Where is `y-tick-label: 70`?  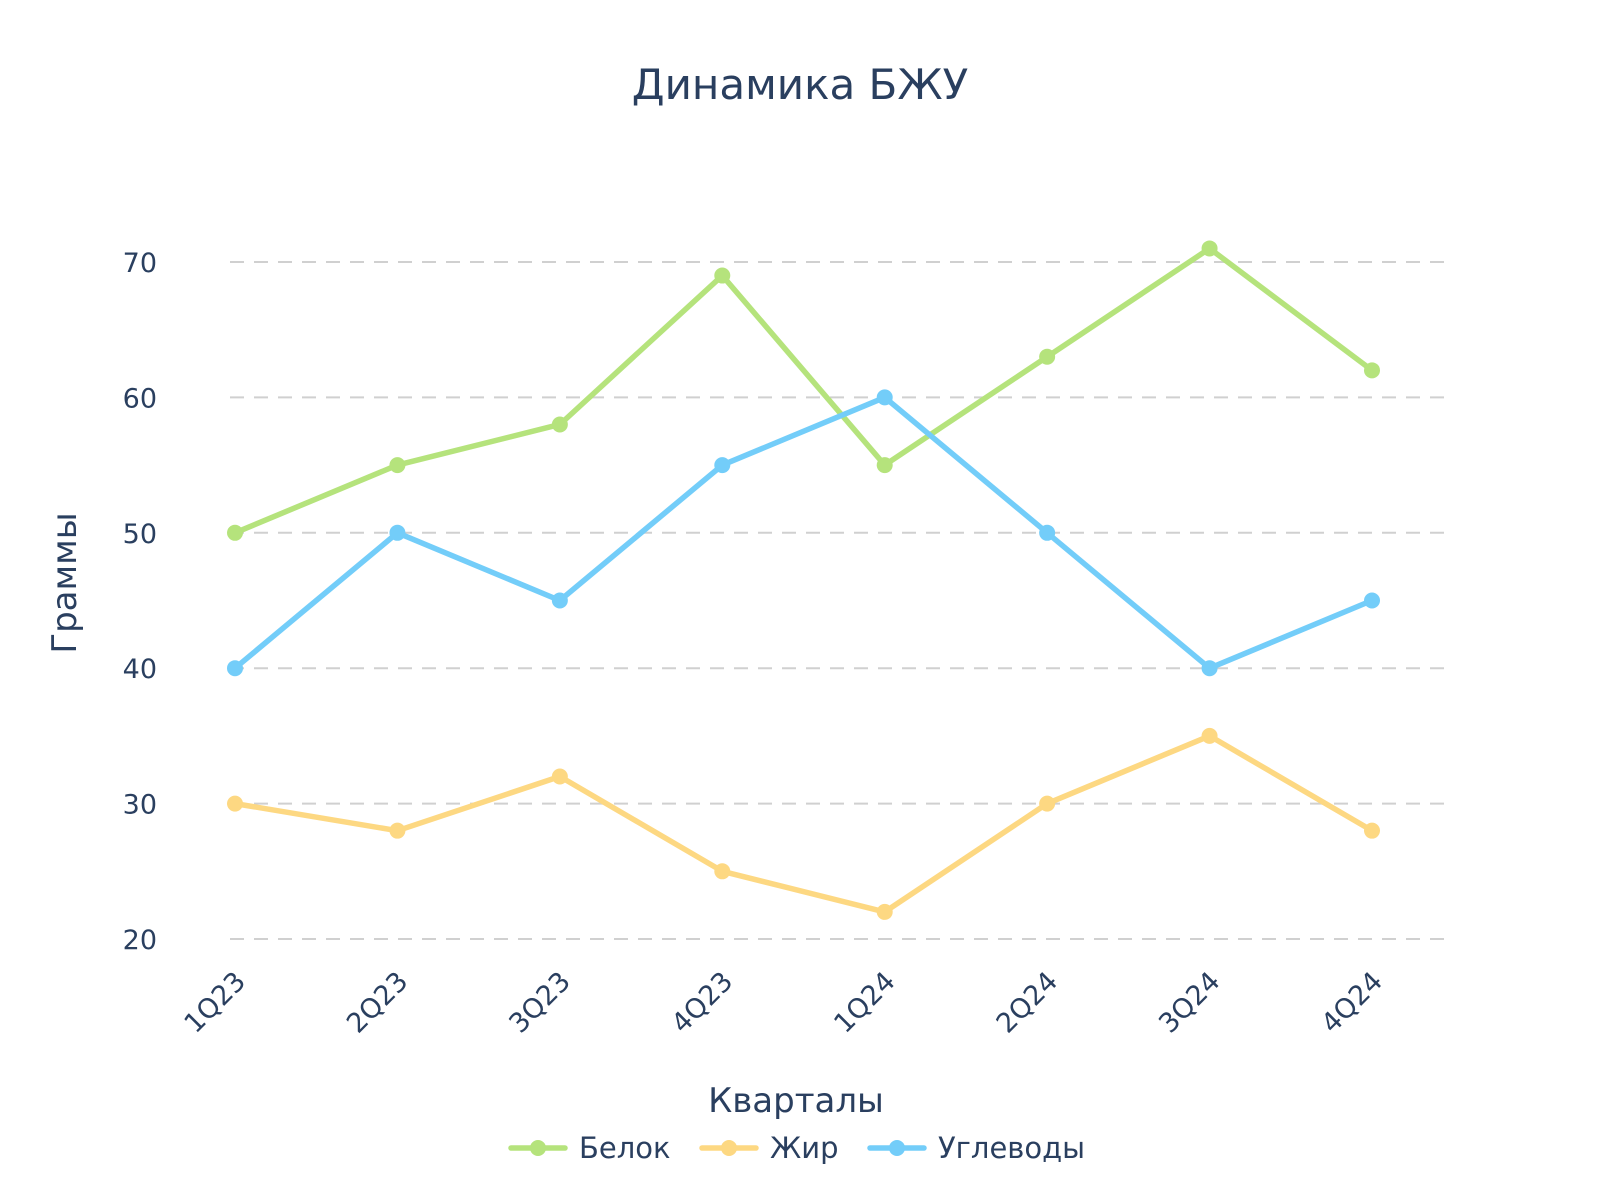
y-tick-label: 70 is located at coordinates (140, 263).